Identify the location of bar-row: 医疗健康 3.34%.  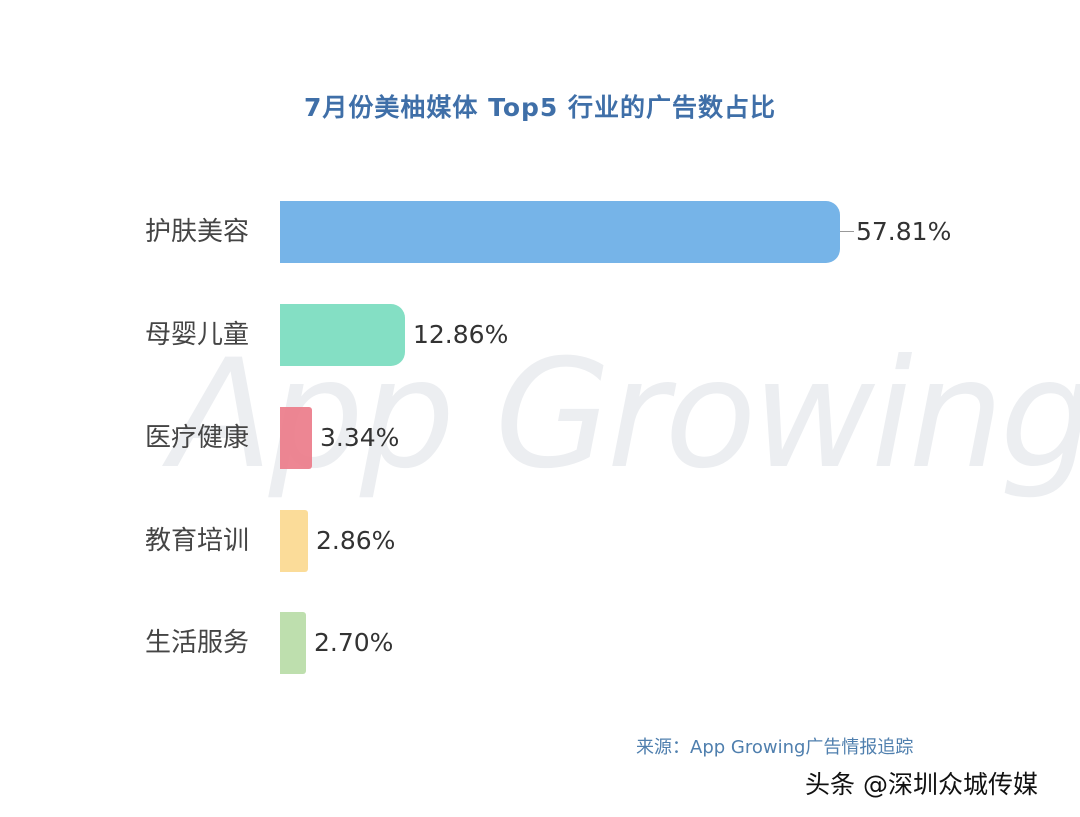
(540, 438).